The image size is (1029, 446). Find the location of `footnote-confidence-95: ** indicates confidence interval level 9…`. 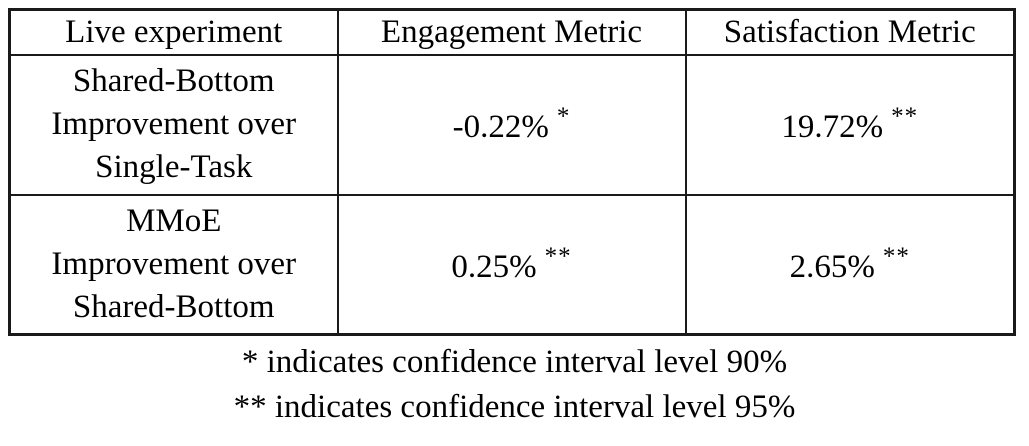

footnote-confidence-95: ** indicates confidence interval level 9… is located at coordinates (514, 407).